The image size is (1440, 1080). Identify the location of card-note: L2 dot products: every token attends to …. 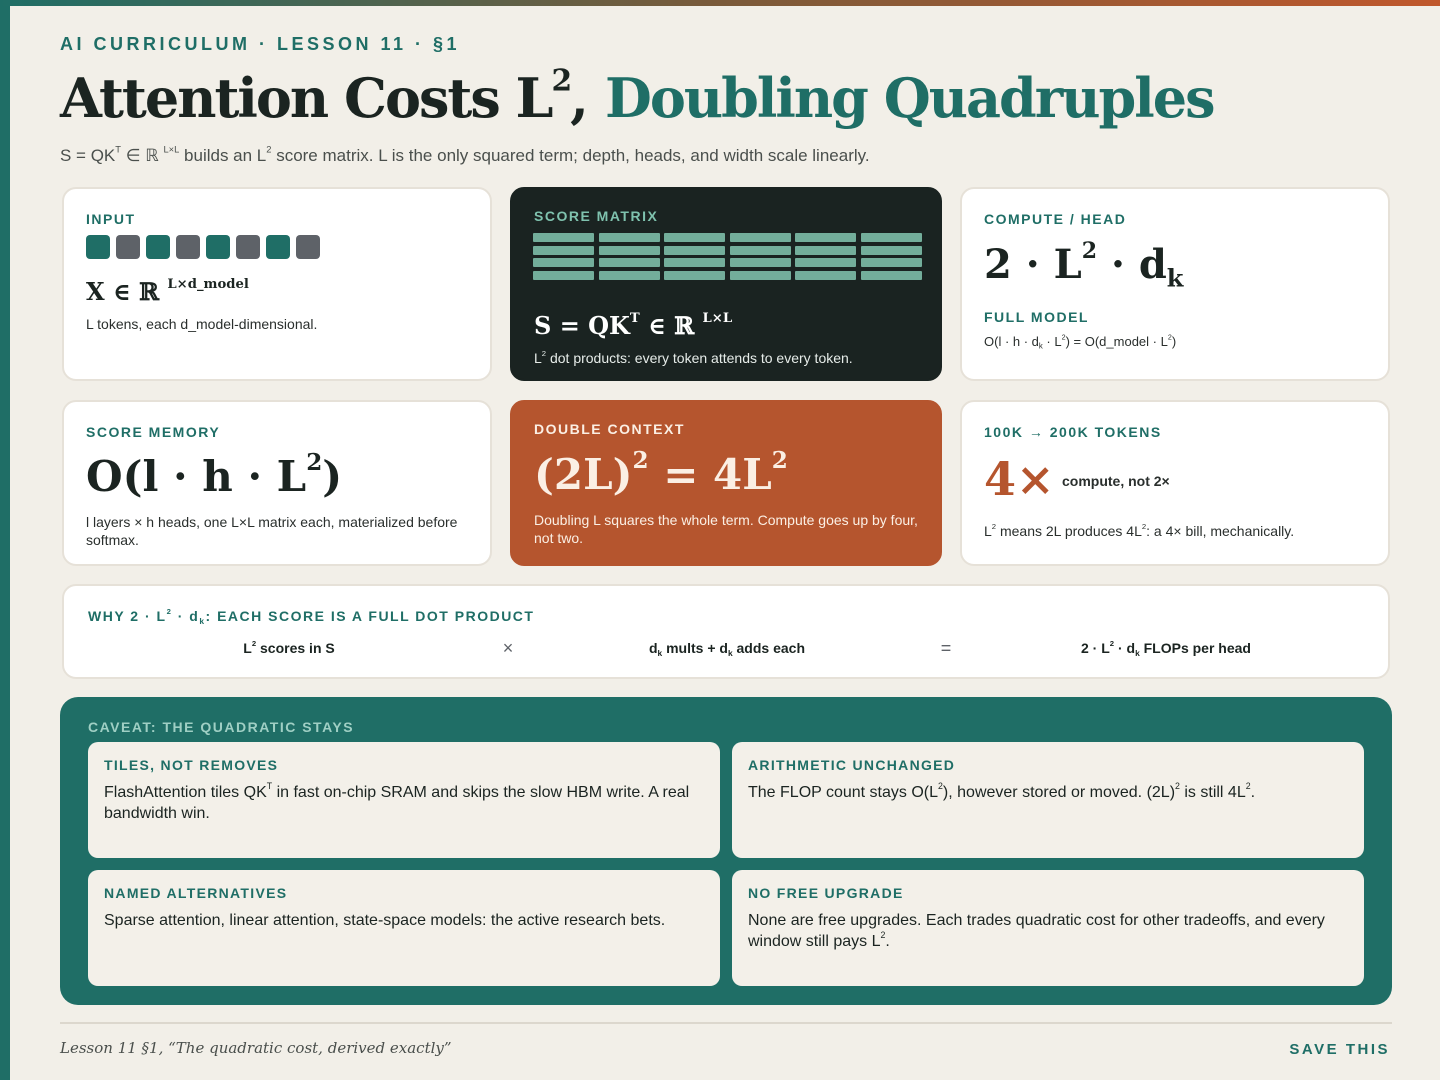
(693, 358).